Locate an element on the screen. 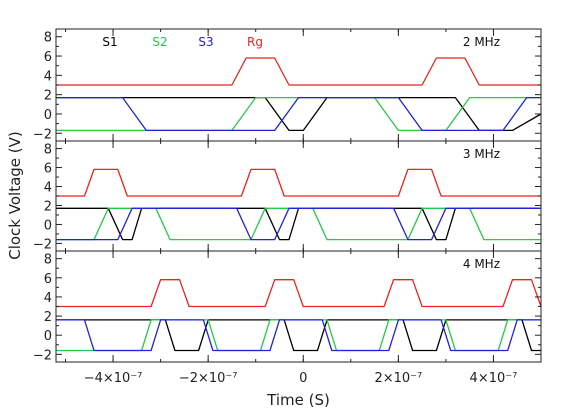 This screenshot has width=581, height=415. x-tick-label: 2×10⁻⁷ is located at coordinates (398, 378).